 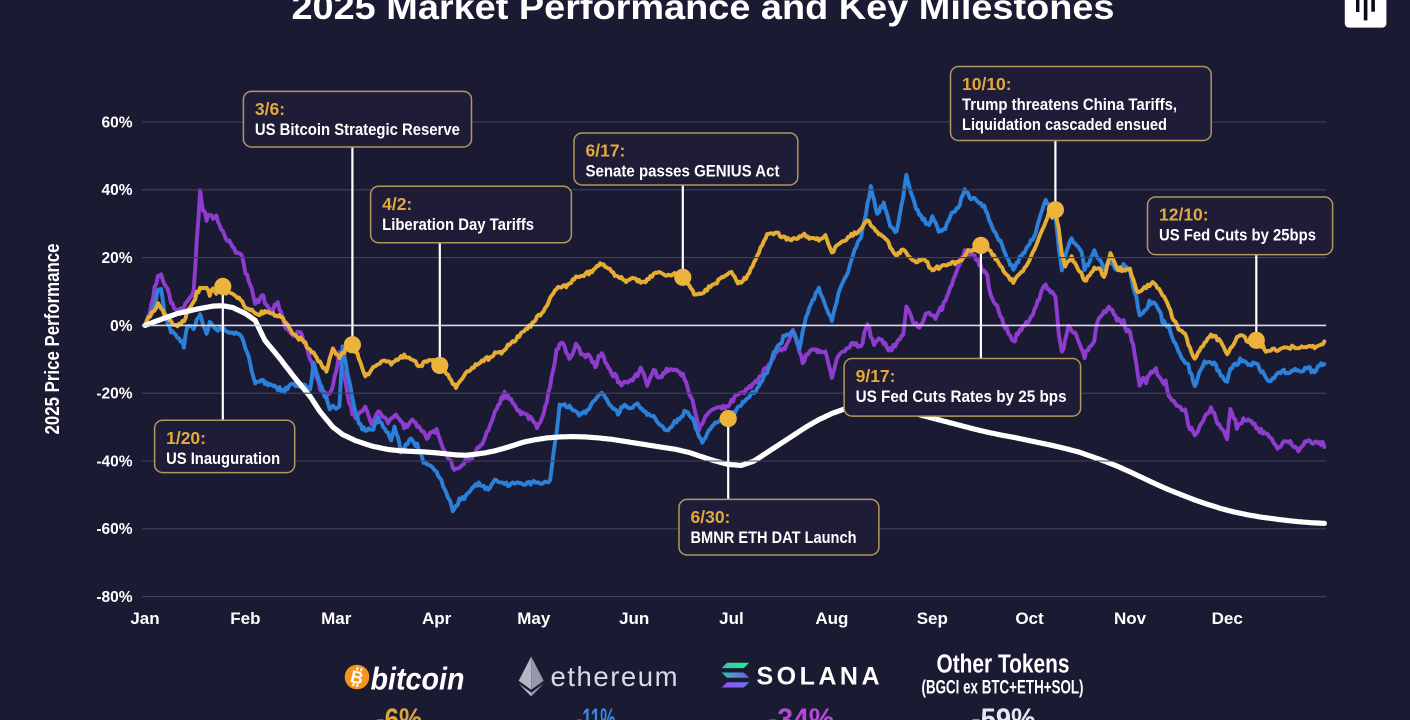 What do you see at coordinates (397, 204) in the screenshot?
I see `svg-text: 4/2:` at bounding box center [397, 204].